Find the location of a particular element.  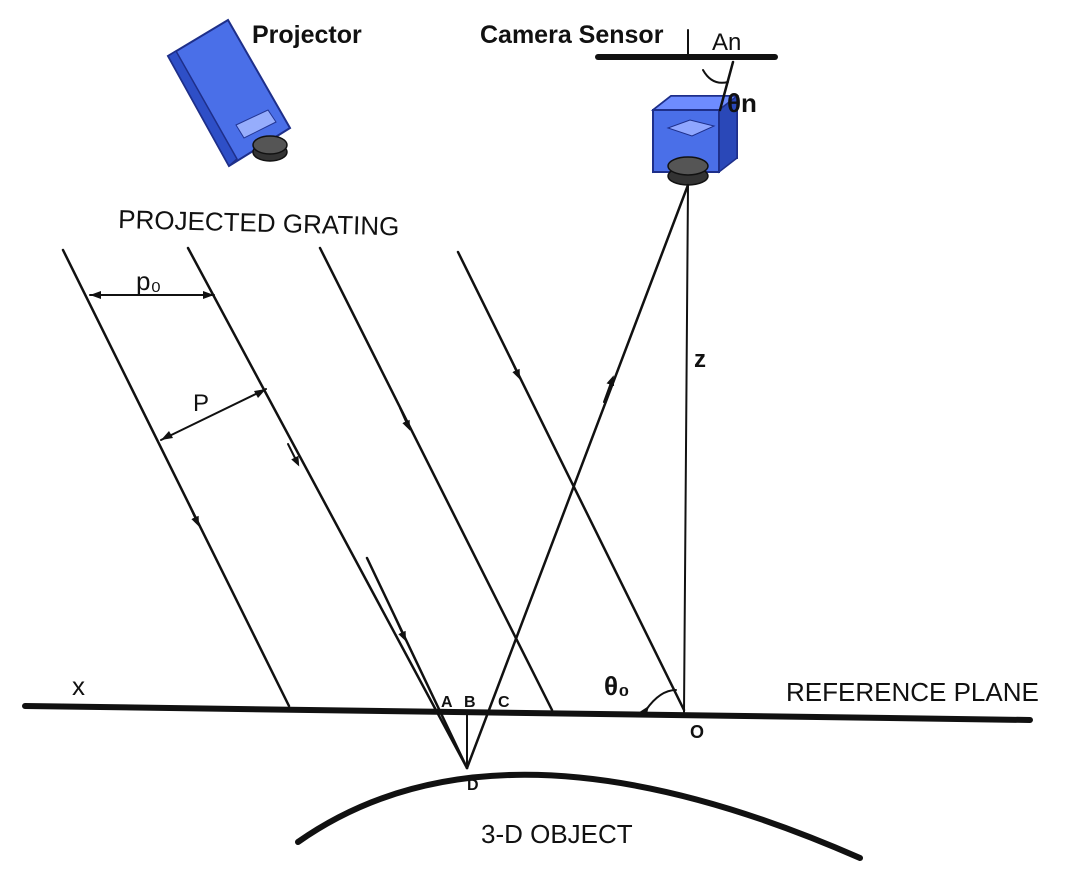

point-o-label: O is located at coordinates (697, 732).